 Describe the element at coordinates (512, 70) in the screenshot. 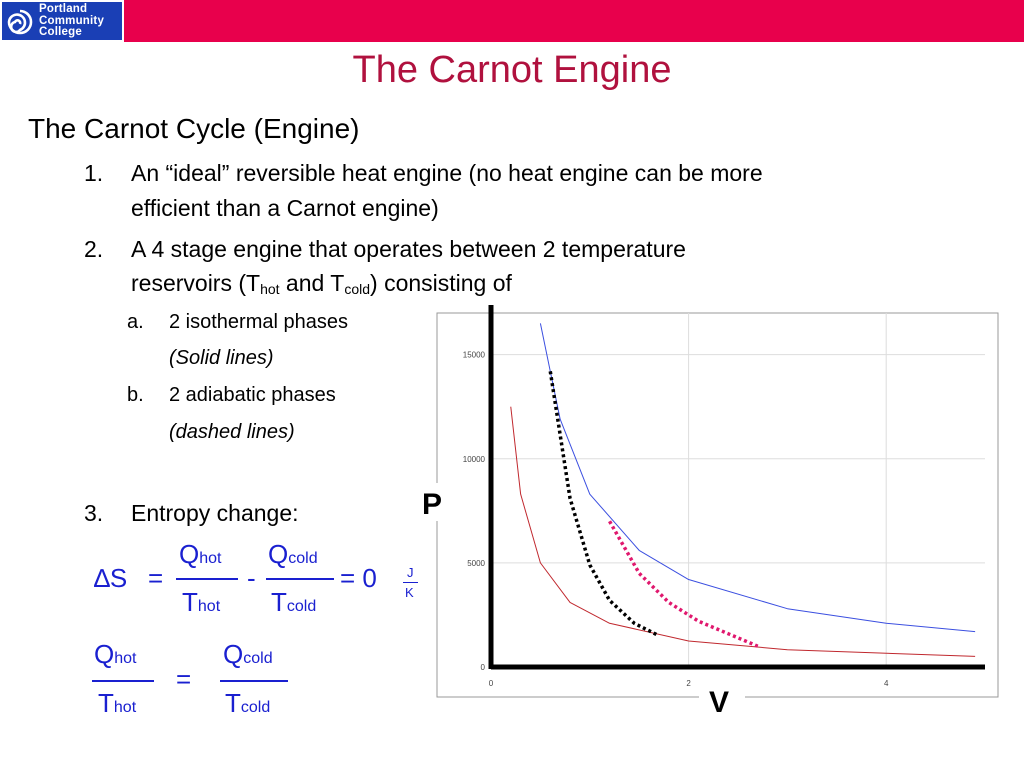

I see `slide-title: The Carnot Engine` at that location.